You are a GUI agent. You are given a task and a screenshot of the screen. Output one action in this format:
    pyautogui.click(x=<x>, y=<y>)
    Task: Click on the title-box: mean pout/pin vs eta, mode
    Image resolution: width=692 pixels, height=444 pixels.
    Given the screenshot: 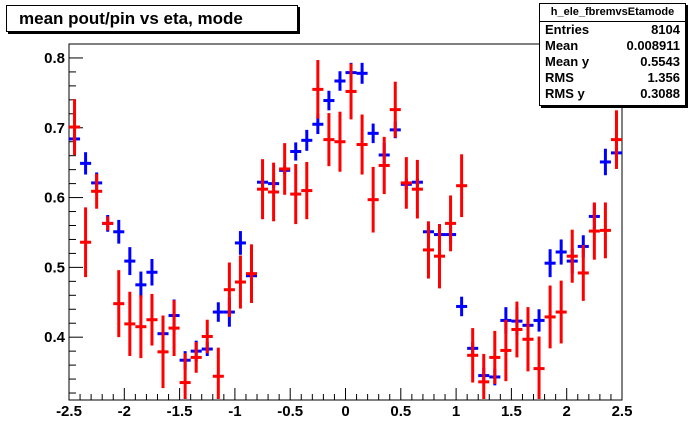 What is the action you would take?
    pyautogui.click(x=152, y=18)
    